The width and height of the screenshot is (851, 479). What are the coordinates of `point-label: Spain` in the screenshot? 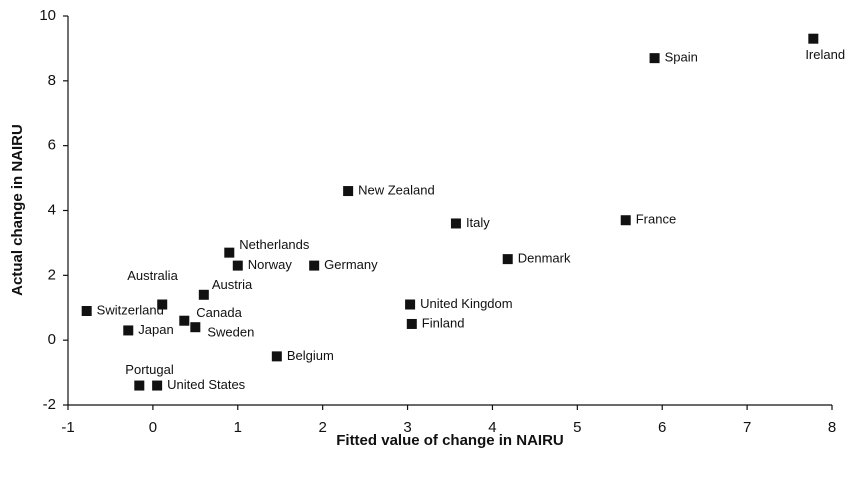 It's located at (681, 57).